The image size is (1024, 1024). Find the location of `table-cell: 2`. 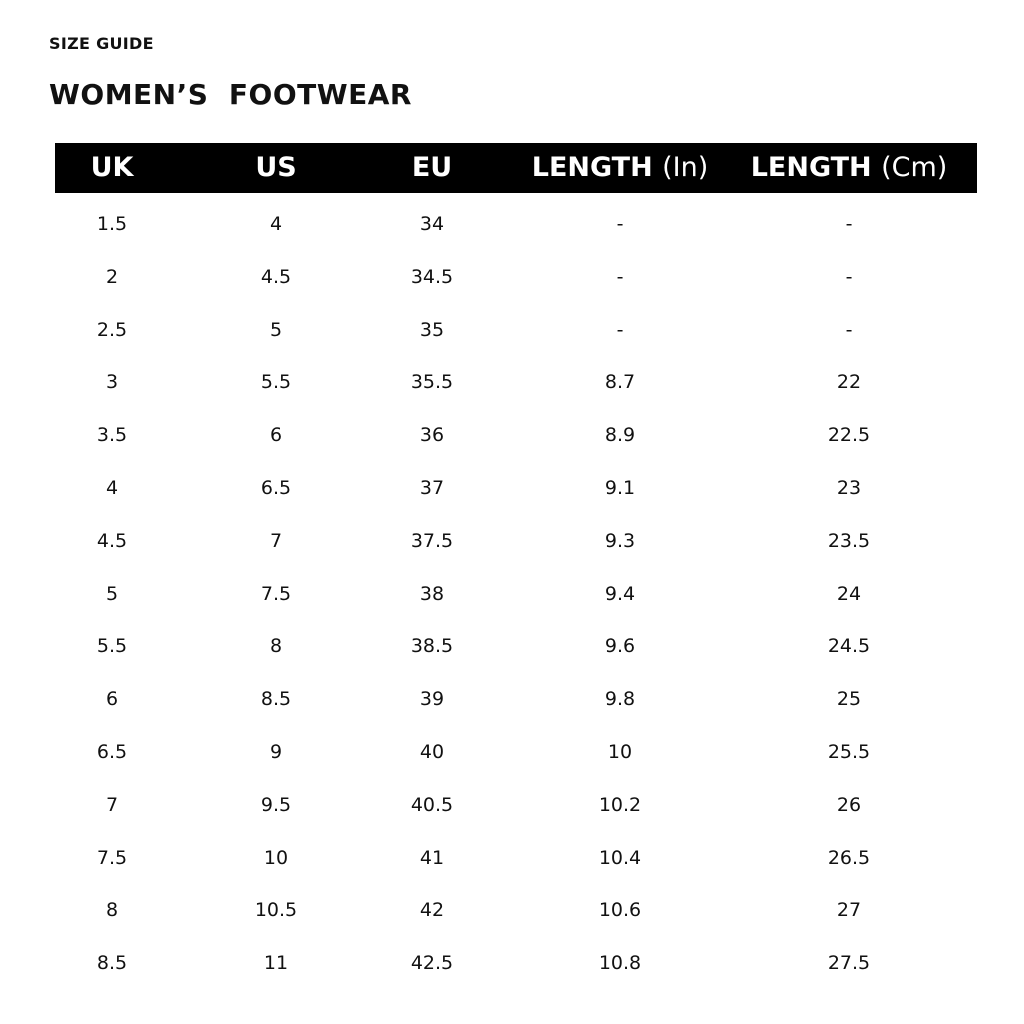

table-cell: 2 is located at coordinates (112, 276).